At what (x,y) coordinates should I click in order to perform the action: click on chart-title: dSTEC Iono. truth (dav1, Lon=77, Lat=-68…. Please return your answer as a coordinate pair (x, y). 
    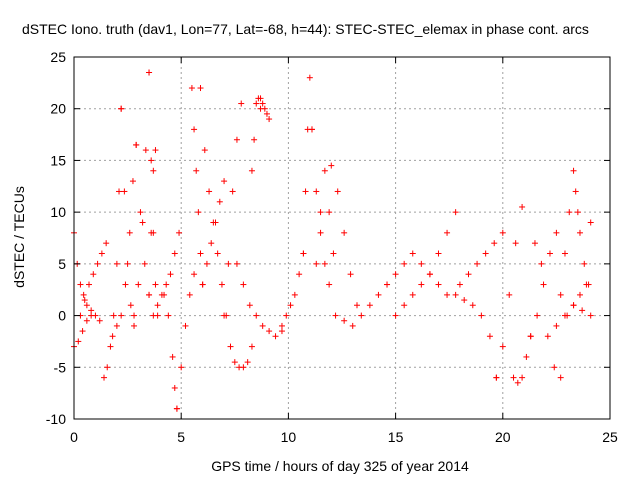
    Looking at the image, I should click on (305, 29).